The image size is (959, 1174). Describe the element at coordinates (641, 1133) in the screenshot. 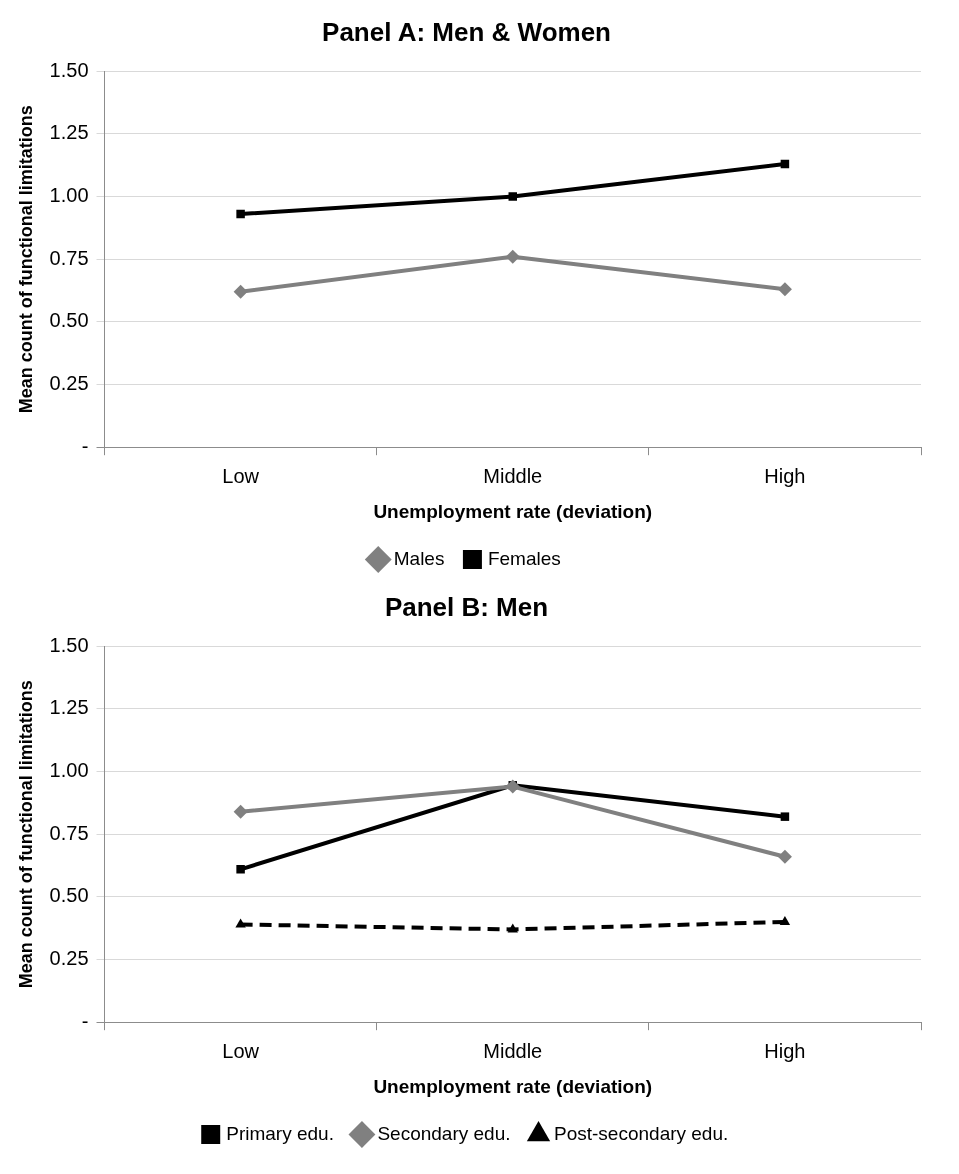

I see `legend-label: Post-secondary edu.` at that location.